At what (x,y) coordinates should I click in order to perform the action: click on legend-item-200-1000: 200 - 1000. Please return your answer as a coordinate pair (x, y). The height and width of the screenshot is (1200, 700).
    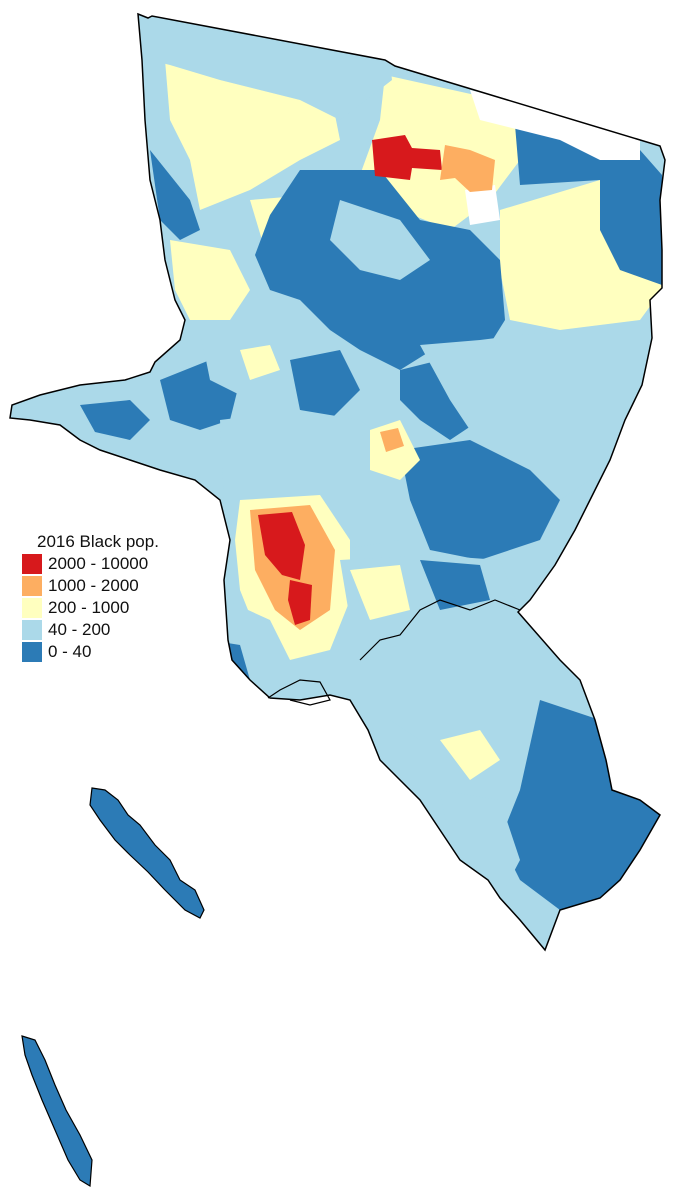
    Looking at the image, I should click on (90, 608).